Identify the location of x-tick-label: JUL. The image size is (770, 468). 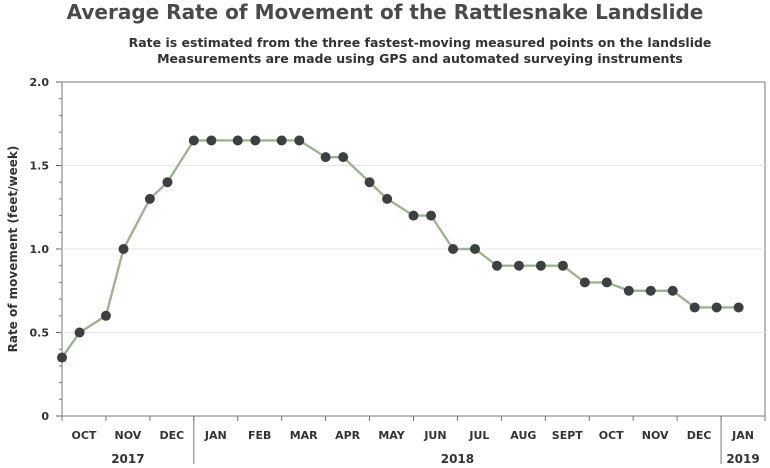
(478, 435).